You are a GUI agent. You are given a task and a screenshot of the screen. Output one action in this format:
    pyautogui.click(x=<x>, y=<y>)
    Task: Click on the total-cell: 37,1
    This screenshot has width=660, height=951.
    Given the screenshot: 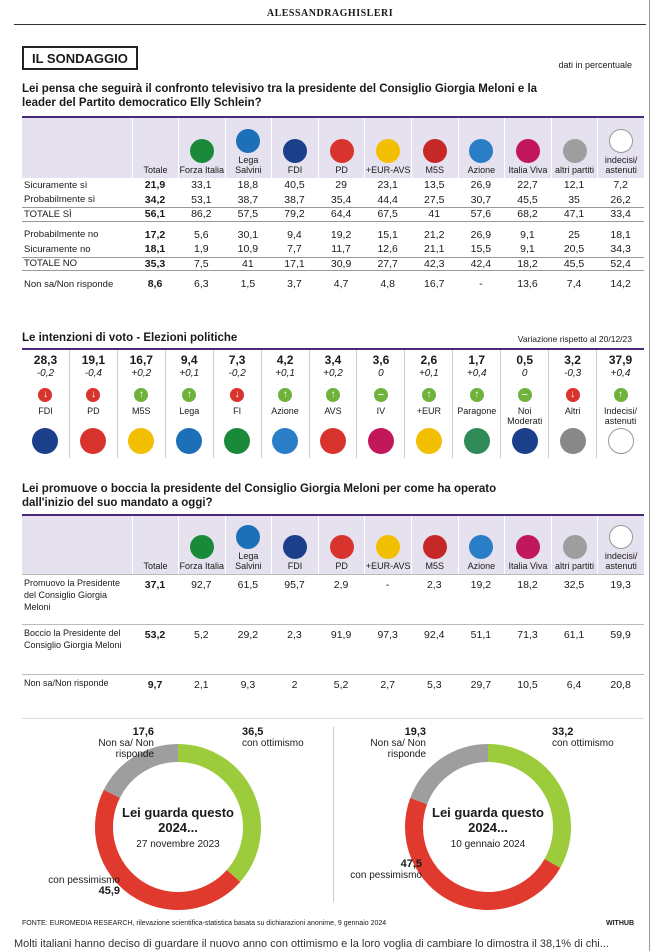 What is the action you would take?
    pyautogui.click(x=155, y=585)
    